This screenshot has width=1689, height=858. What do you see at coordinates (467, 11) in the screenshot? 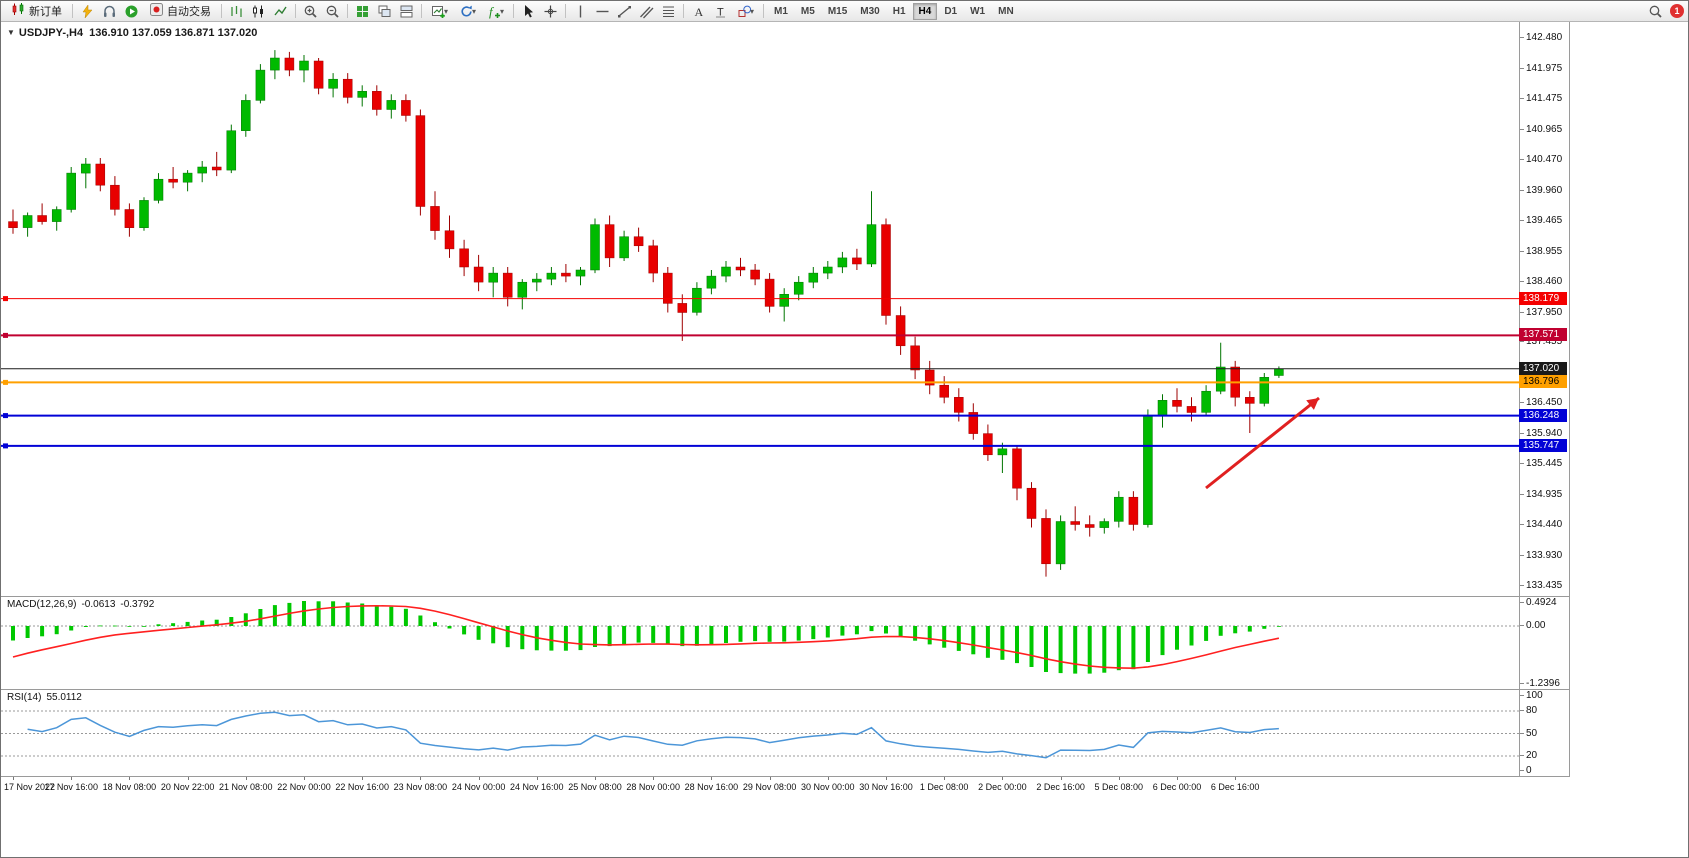
I see `chart-profiles-button: ▾` at bounding box center [467, 11].